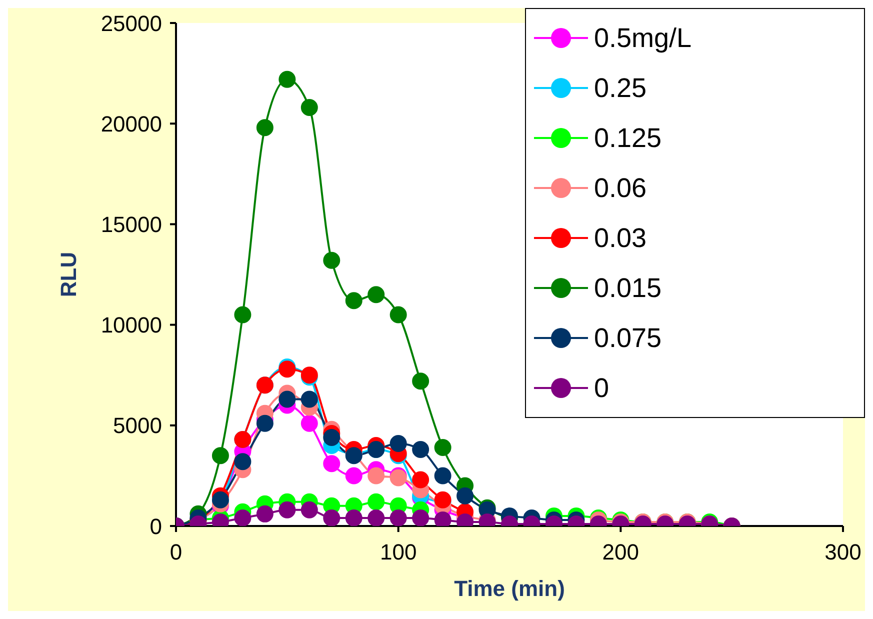  Describe the element at coordinates (156, 526) in the screenshot. I see `y-tick-label: 0` at that location.